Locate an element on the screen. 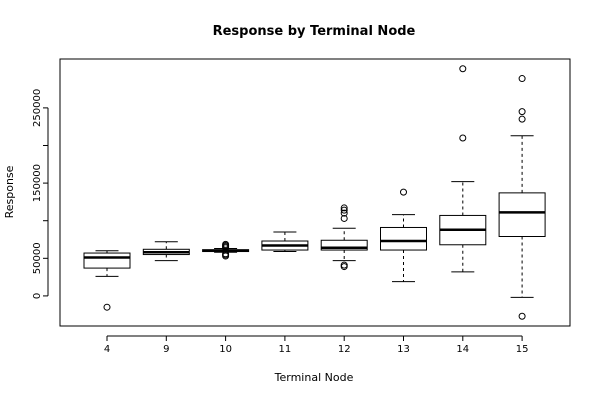 Image resolution: width=600 pixels, height=405 pixels. x-tick-label: 11 is located at coordinates (285, 349).